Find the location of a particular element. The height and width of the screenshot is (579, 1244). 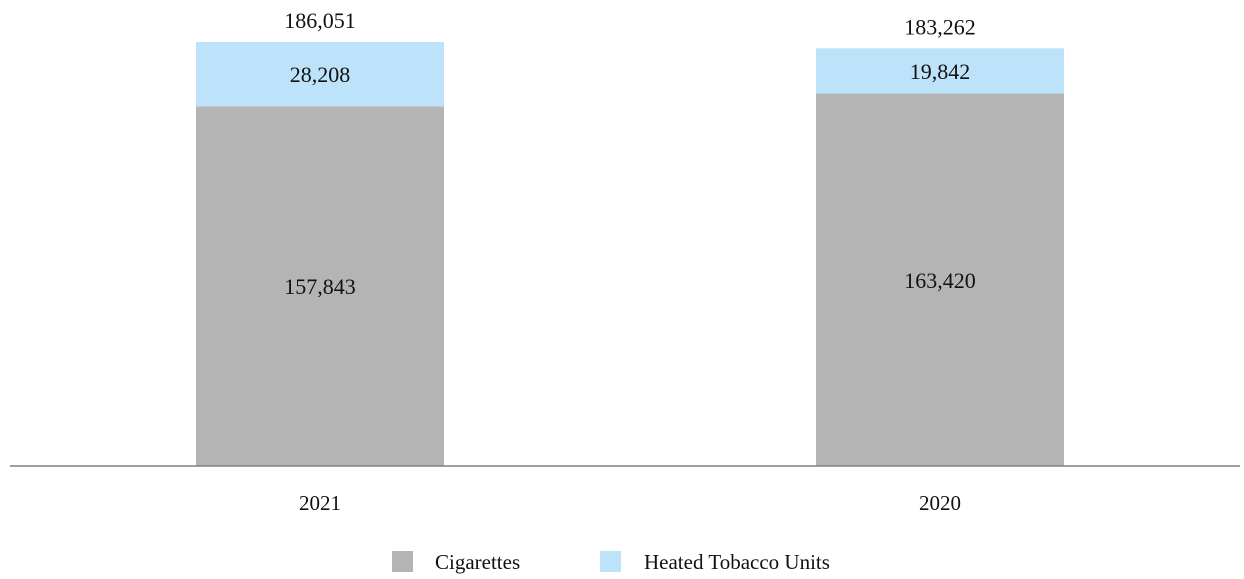

legend-swatch-heated-tobacco-units is located at coordinates (610, 561).